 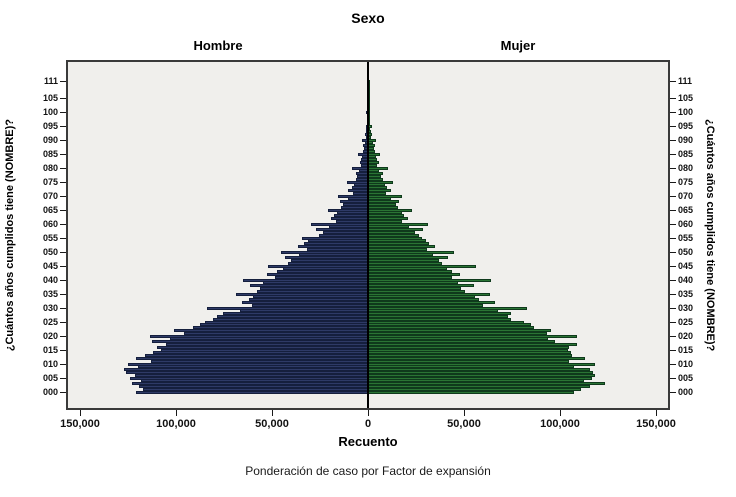 I want to click on y-axis-title-left-text: ¿Cuántos años cumplidos tiene (NOMBRE)?, so click(x=10, y=235).